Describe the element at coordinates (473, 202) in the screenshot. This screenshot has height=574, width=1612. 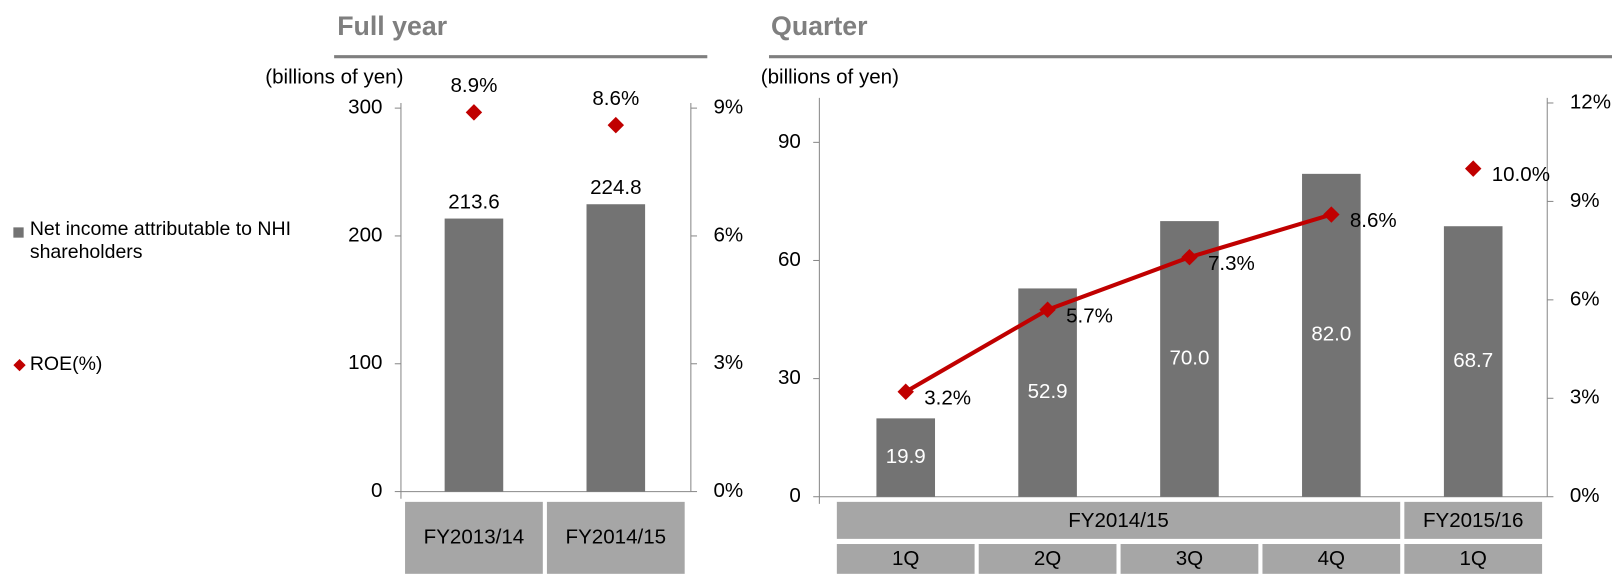
I see `data-label: 213.6` at that location.